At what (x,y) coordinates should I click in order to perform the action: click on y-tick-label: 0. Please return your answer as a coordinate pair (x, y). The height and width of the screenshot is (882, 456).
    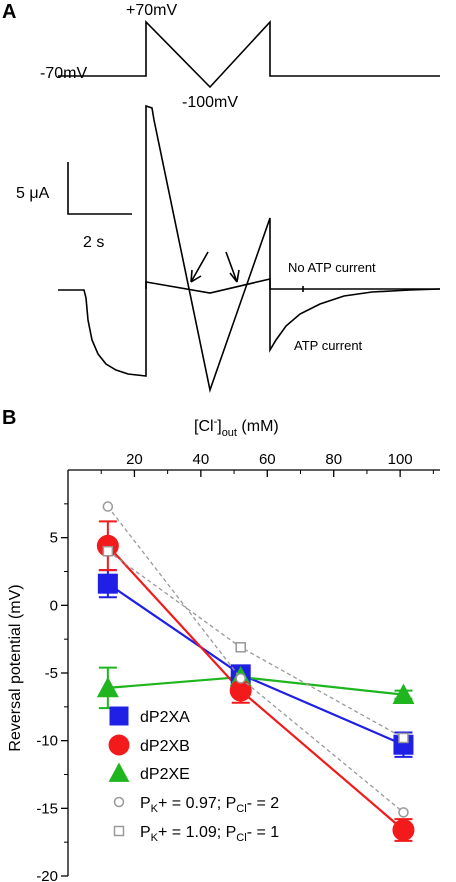
    Looking at the image, I should click on (54, 605).